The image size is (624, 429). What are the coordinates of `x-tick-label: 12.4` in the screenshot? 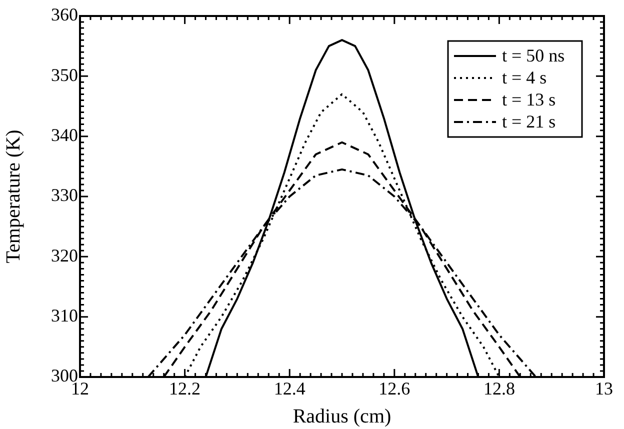 It's located at (290, 388).